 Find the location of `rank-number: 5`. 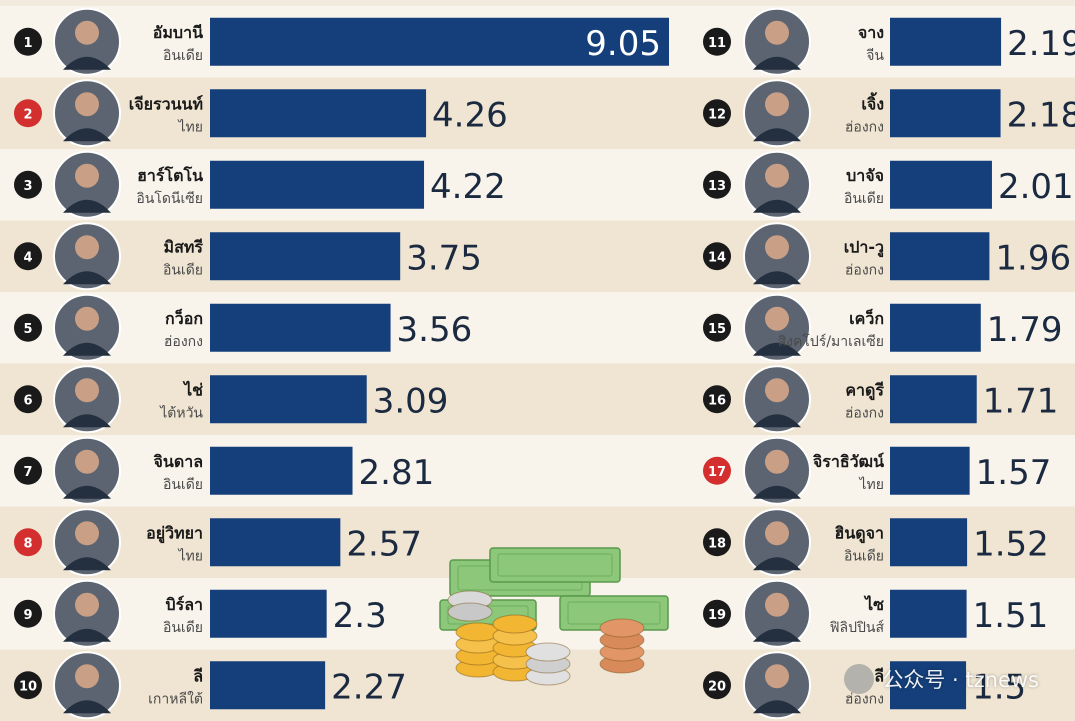

rank-number: 5 is located at coordinates (27, 329).